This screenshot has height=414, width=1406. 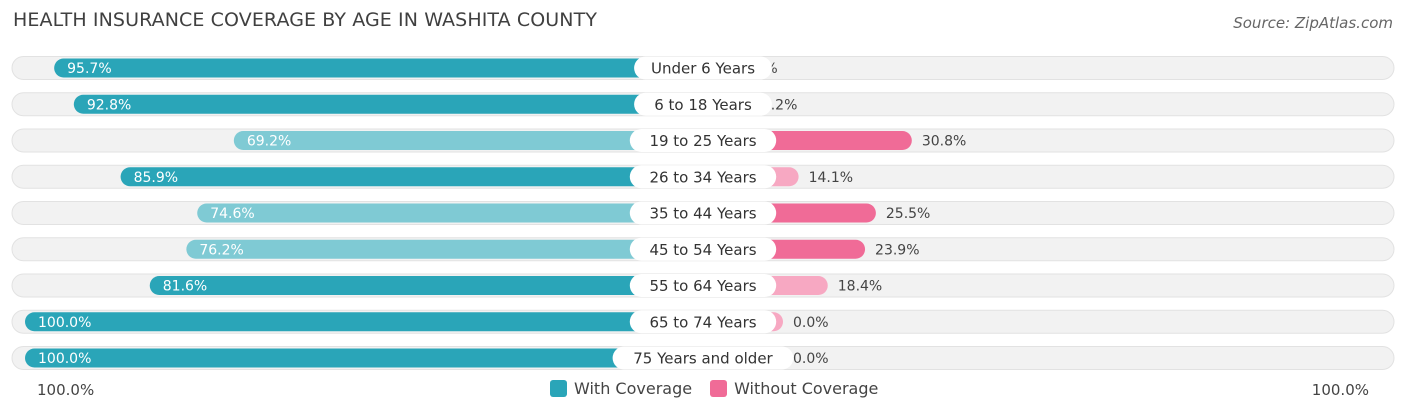 What do you see at coordinates (944, 142) in the screenshot?
I see `value-label-without-coverage: 30.8%` at bounding box center [944, 142].